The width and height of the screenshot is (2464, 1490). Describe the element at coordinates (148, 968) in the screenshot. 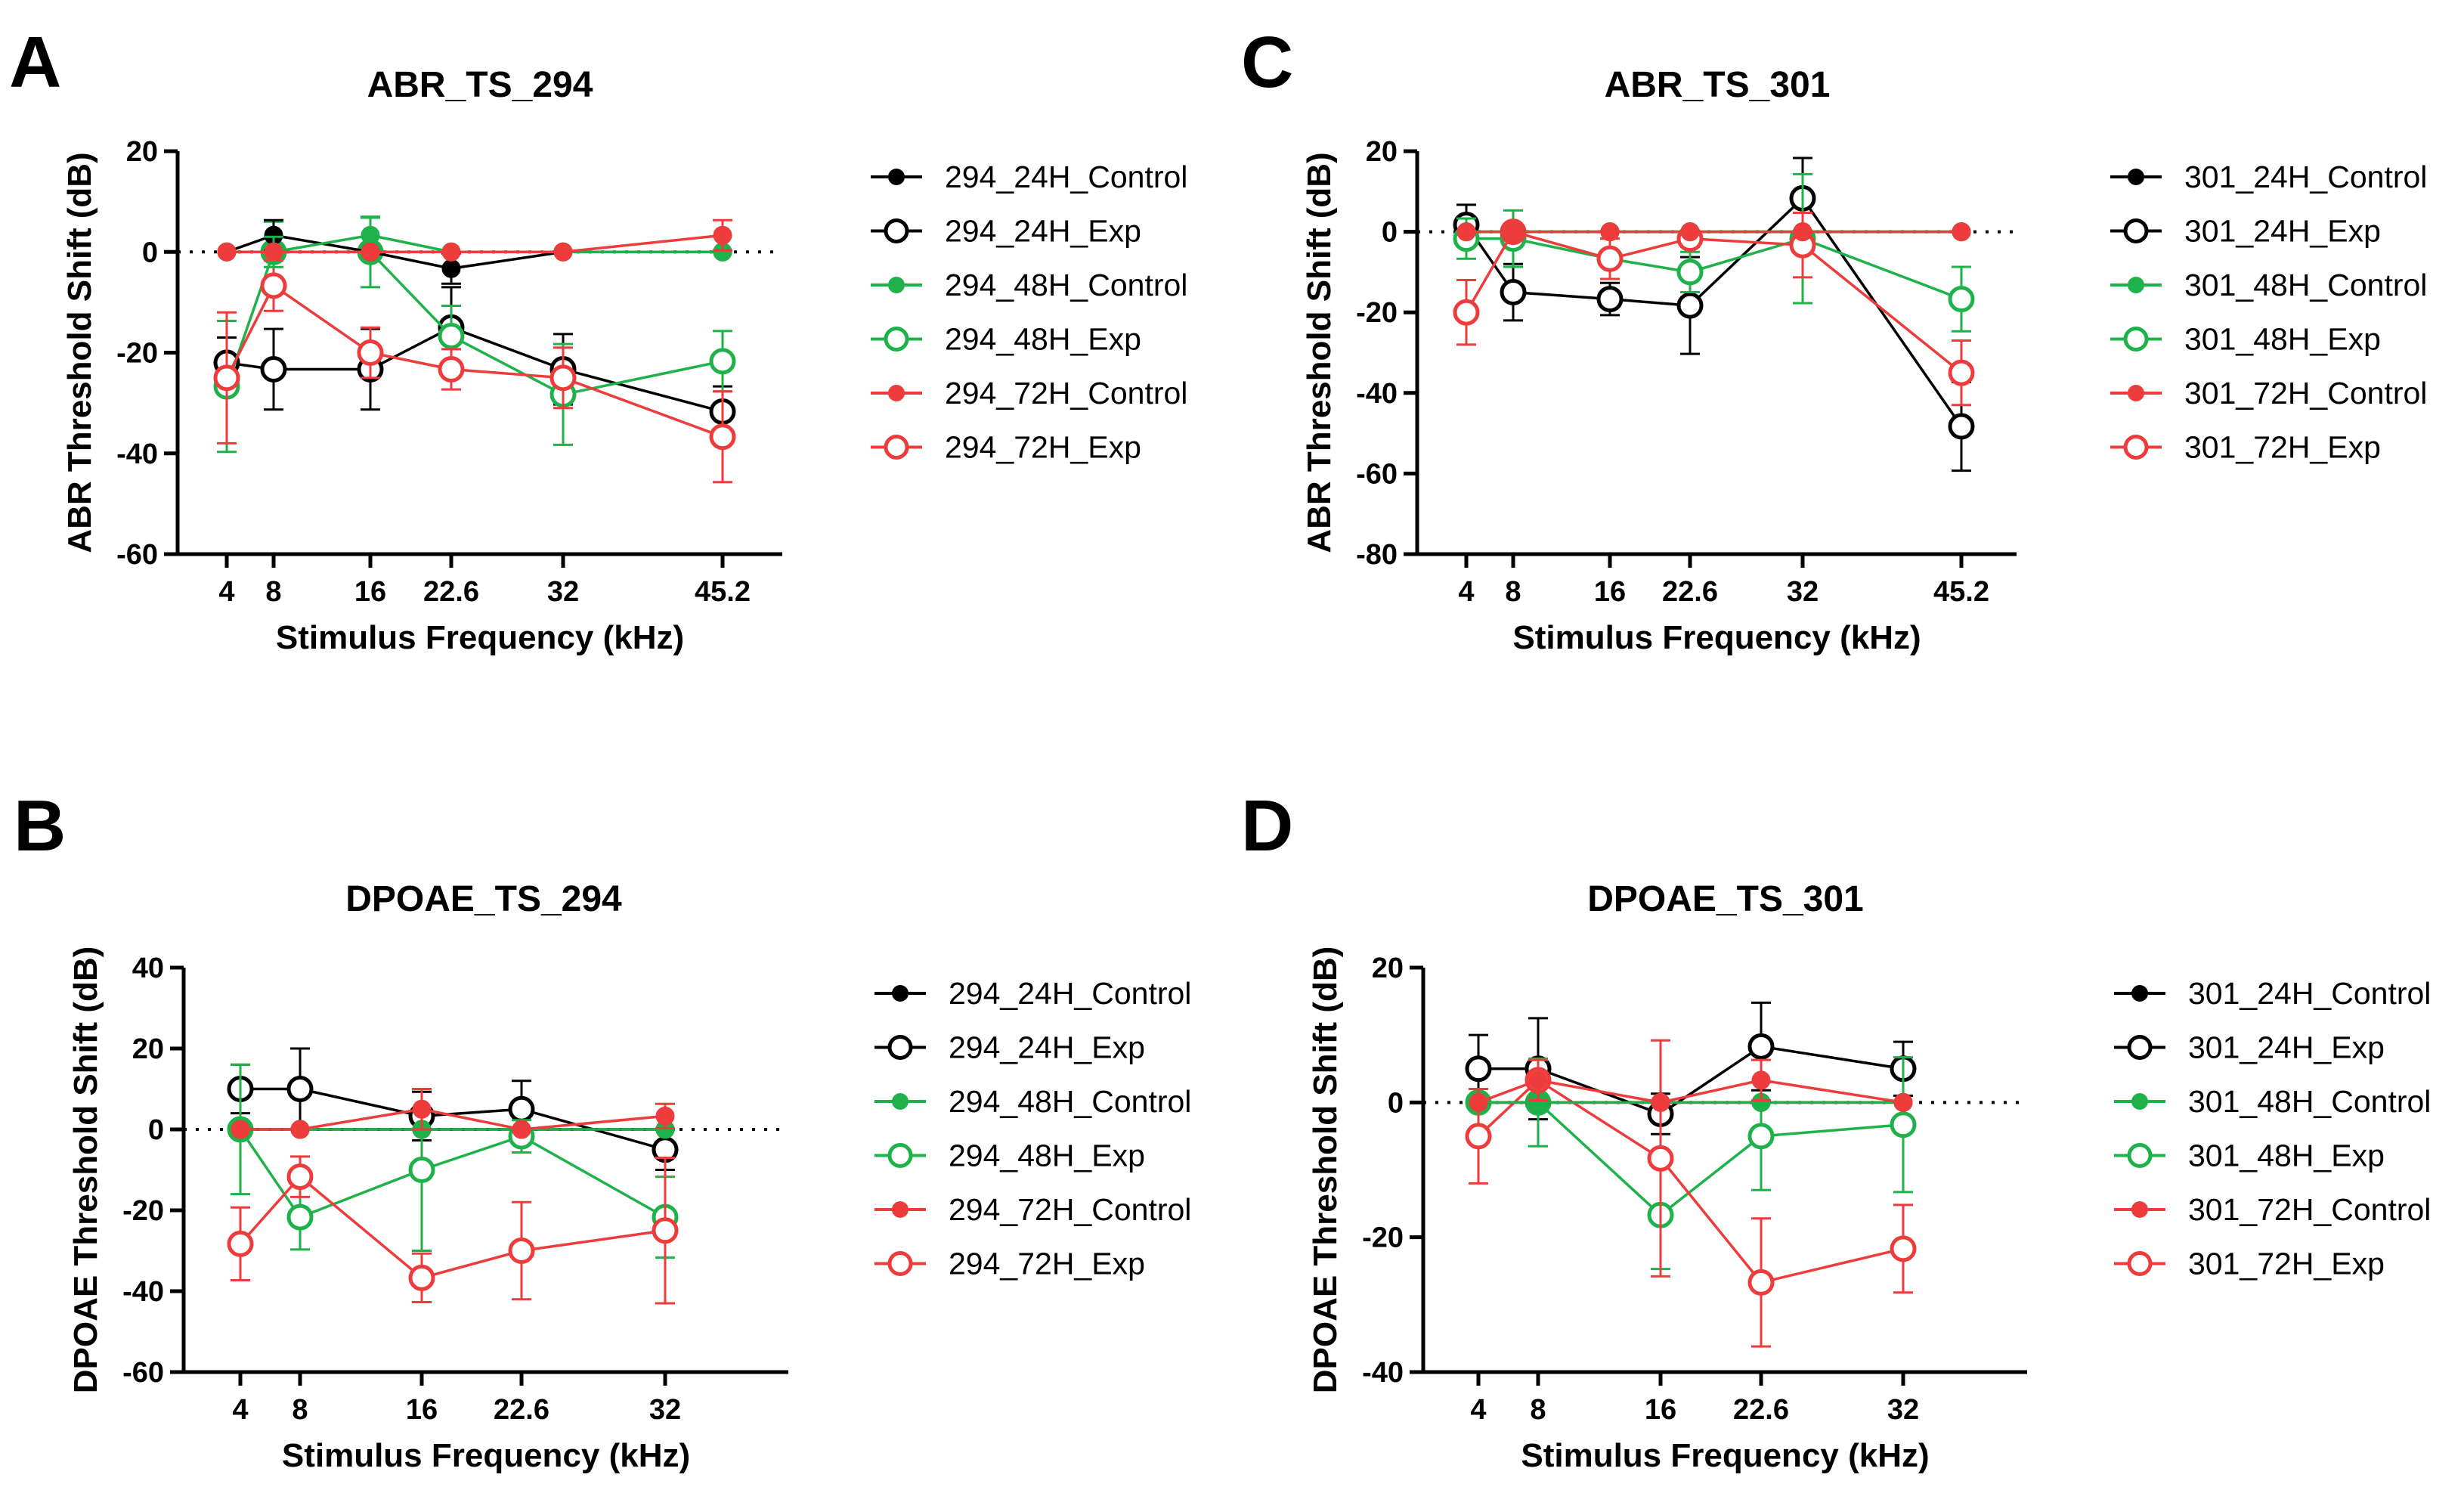

I see `y-tick-label: 40` at that location.